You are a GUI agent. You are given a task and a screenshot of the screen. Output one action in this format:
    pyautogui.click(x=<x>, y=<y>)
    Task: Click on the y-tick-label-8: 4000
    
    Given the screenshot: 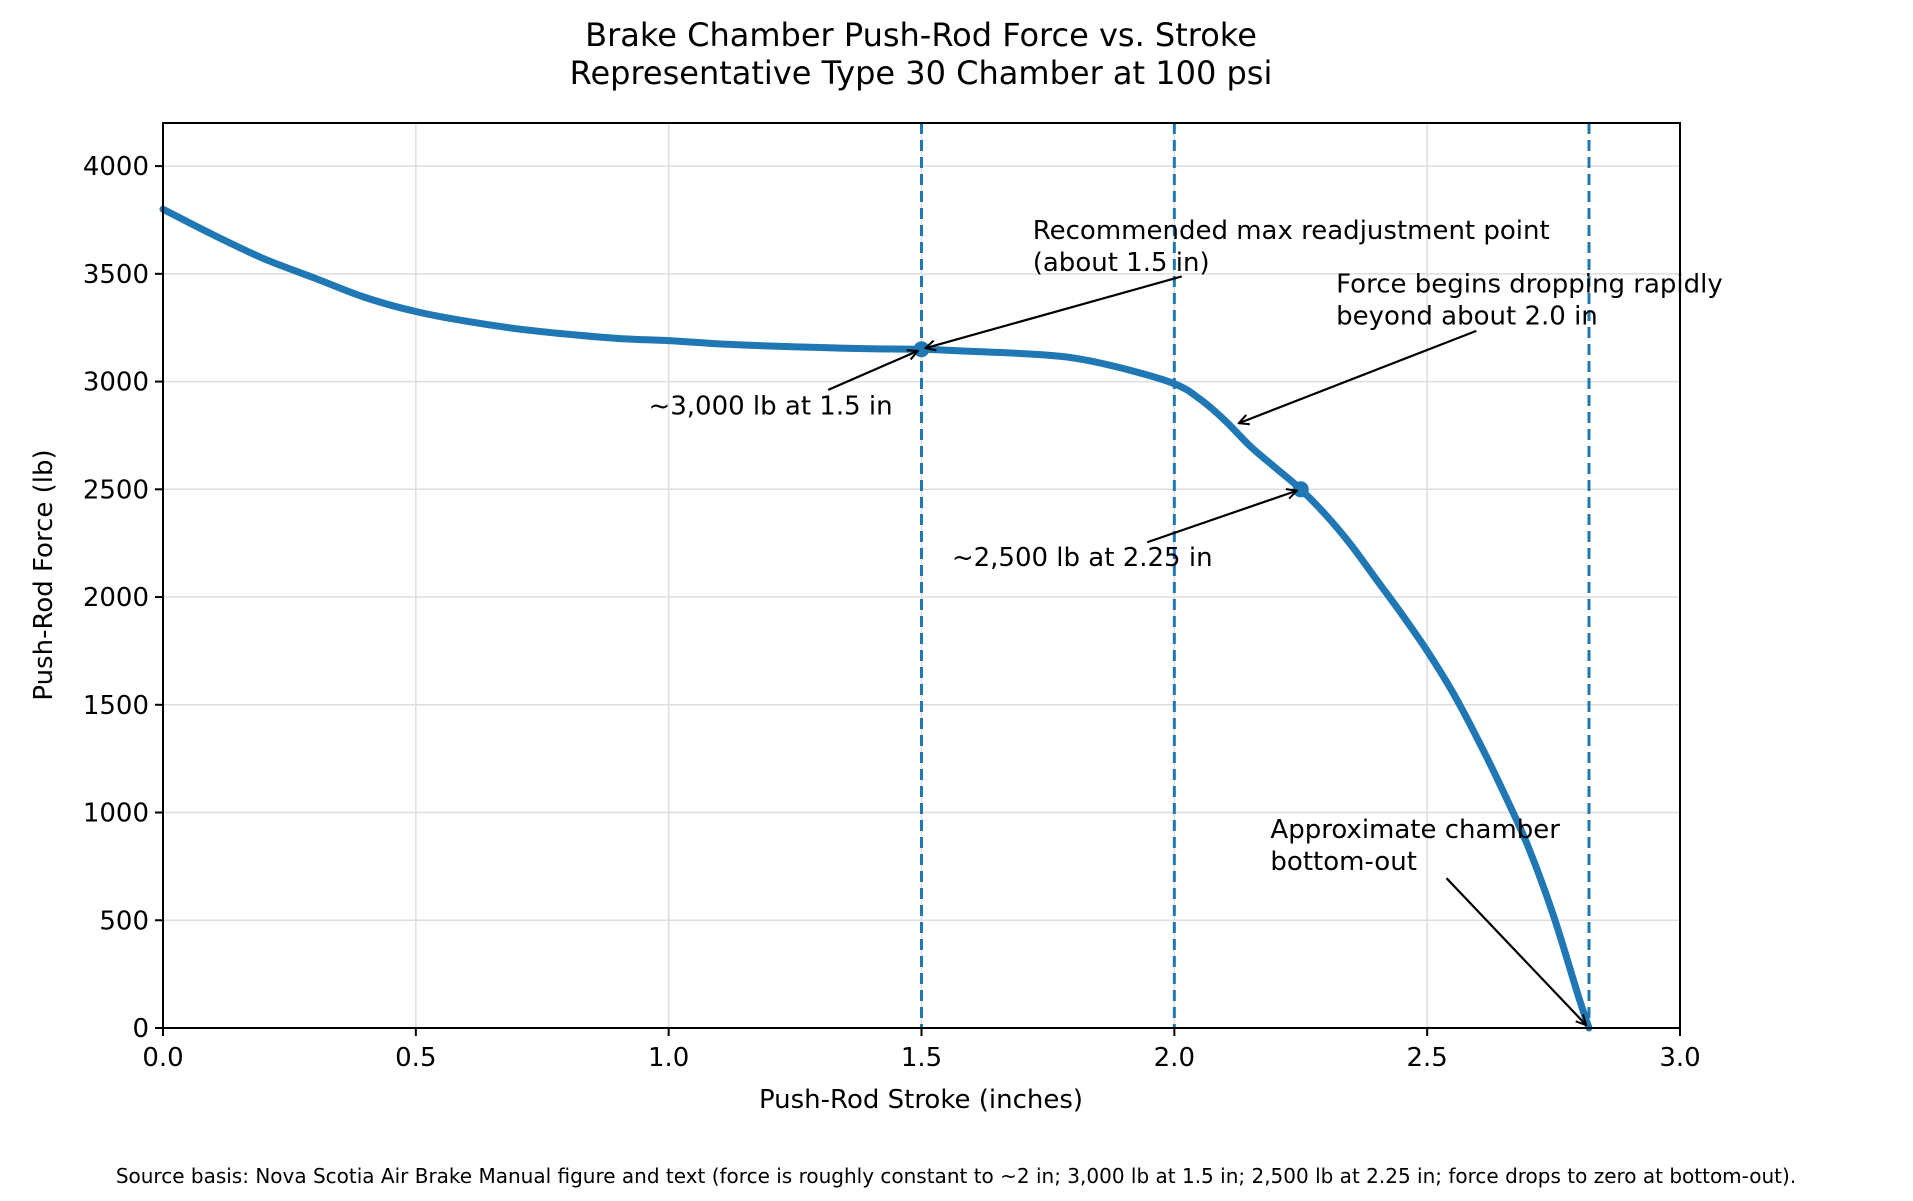 What is the action you would take?
    pyautogui.click(x=116, y=167)
    